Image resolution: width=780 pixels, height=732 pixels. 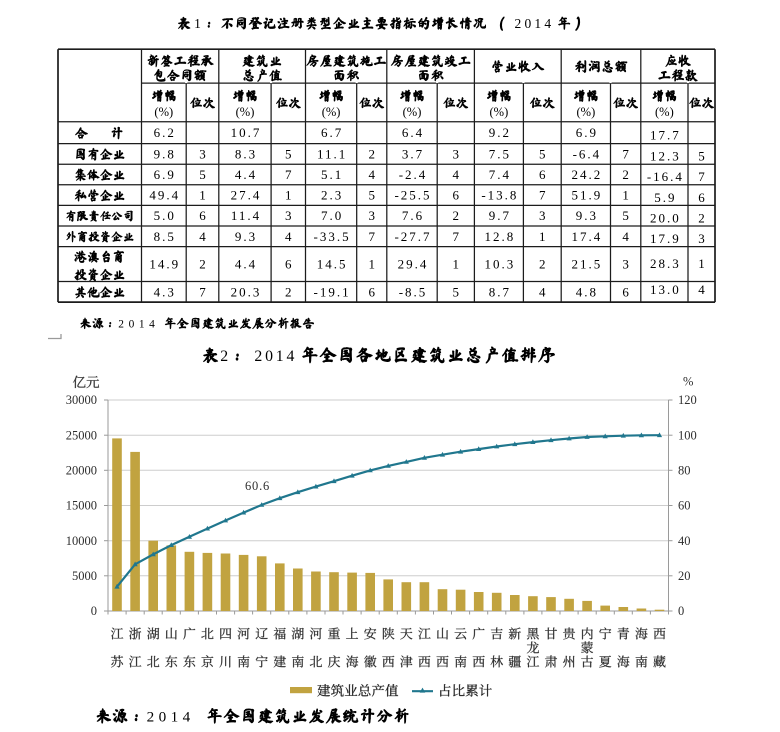 What do you see at coordinates (665, 263) in the screenshot?
I see `svg-text: 28.3` at bounding box center [665, 263].